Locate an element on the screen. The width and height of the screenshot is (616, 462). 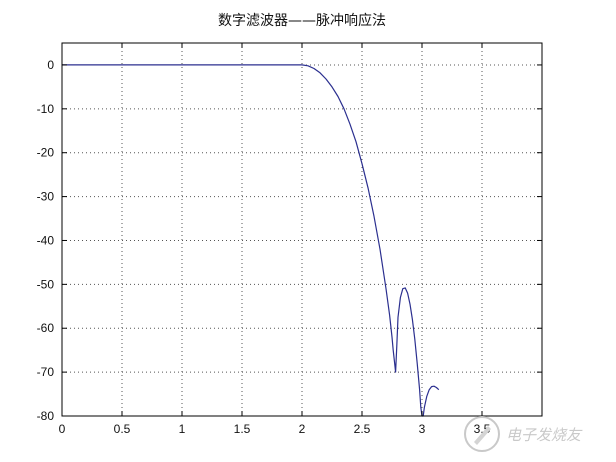
pen-writing-icon is located at coordinates (482, 434).